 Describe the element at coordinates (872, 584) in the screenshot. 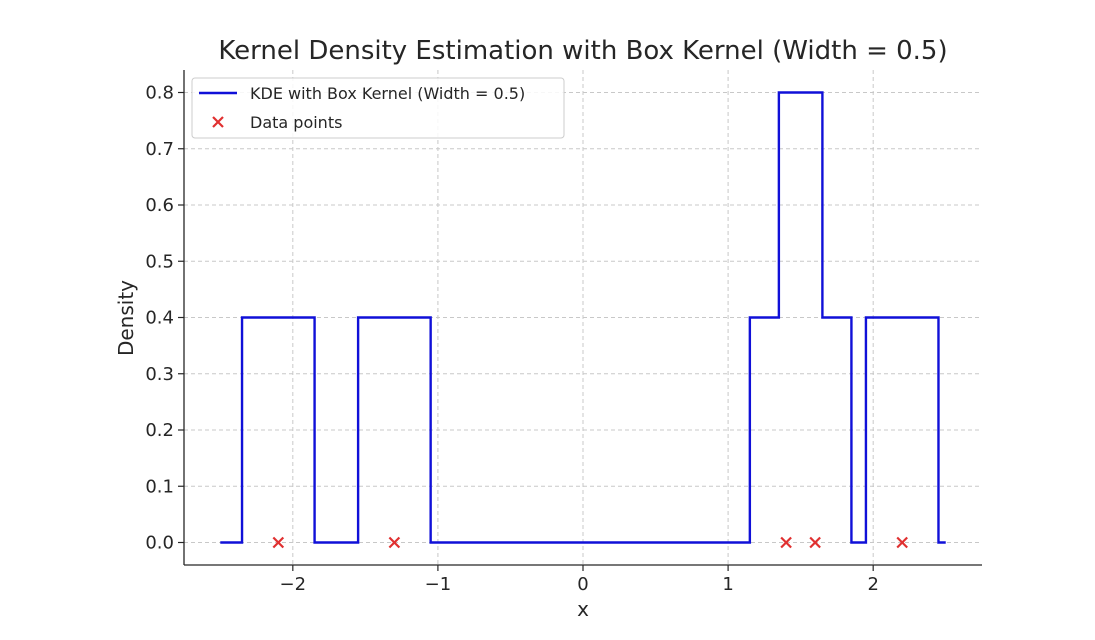

I see `x-tick-label: 2` at that location.